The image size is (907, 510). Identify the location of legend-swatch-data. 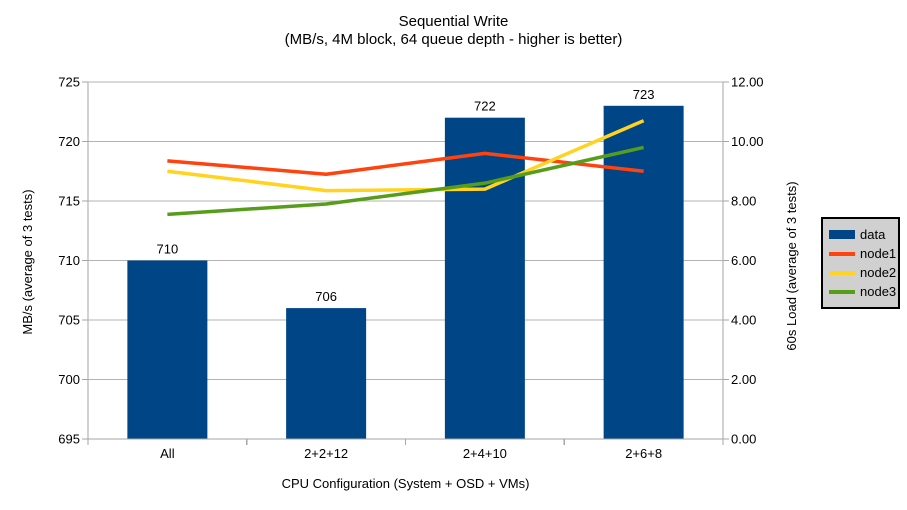
(842, 234).